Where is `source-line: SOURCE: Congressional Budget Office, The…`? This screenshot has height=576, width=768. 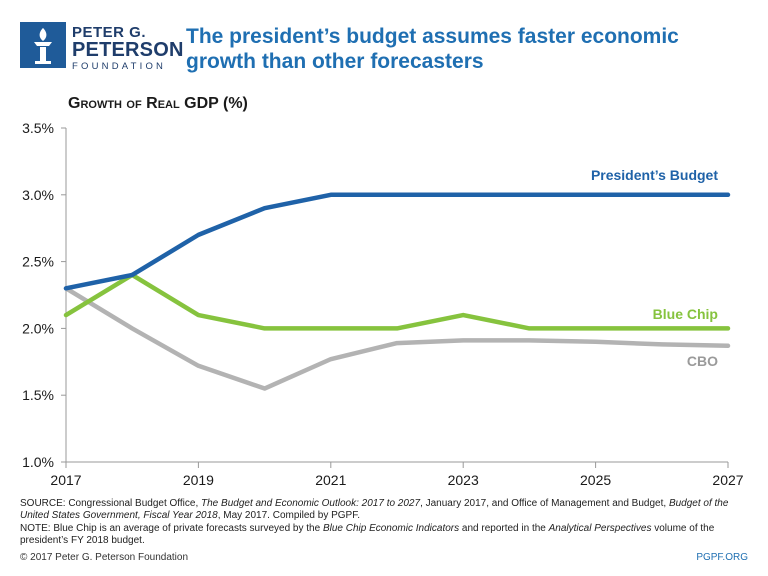 source-line: SOURCE: Congressional Budget Office, The… is located at coordinates (374, 510).